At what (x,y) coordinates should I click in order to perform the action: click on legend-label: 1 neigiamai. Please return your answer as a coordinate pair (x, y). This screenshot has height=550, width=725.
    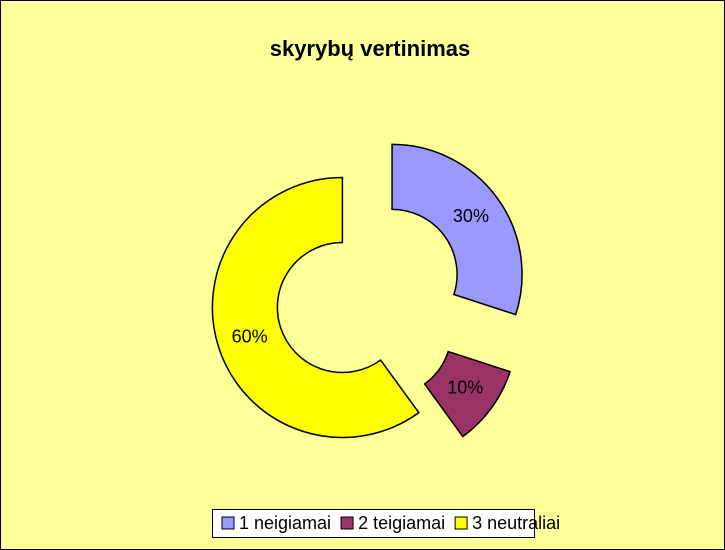
    Looking at the image, I should click on (285, 523).